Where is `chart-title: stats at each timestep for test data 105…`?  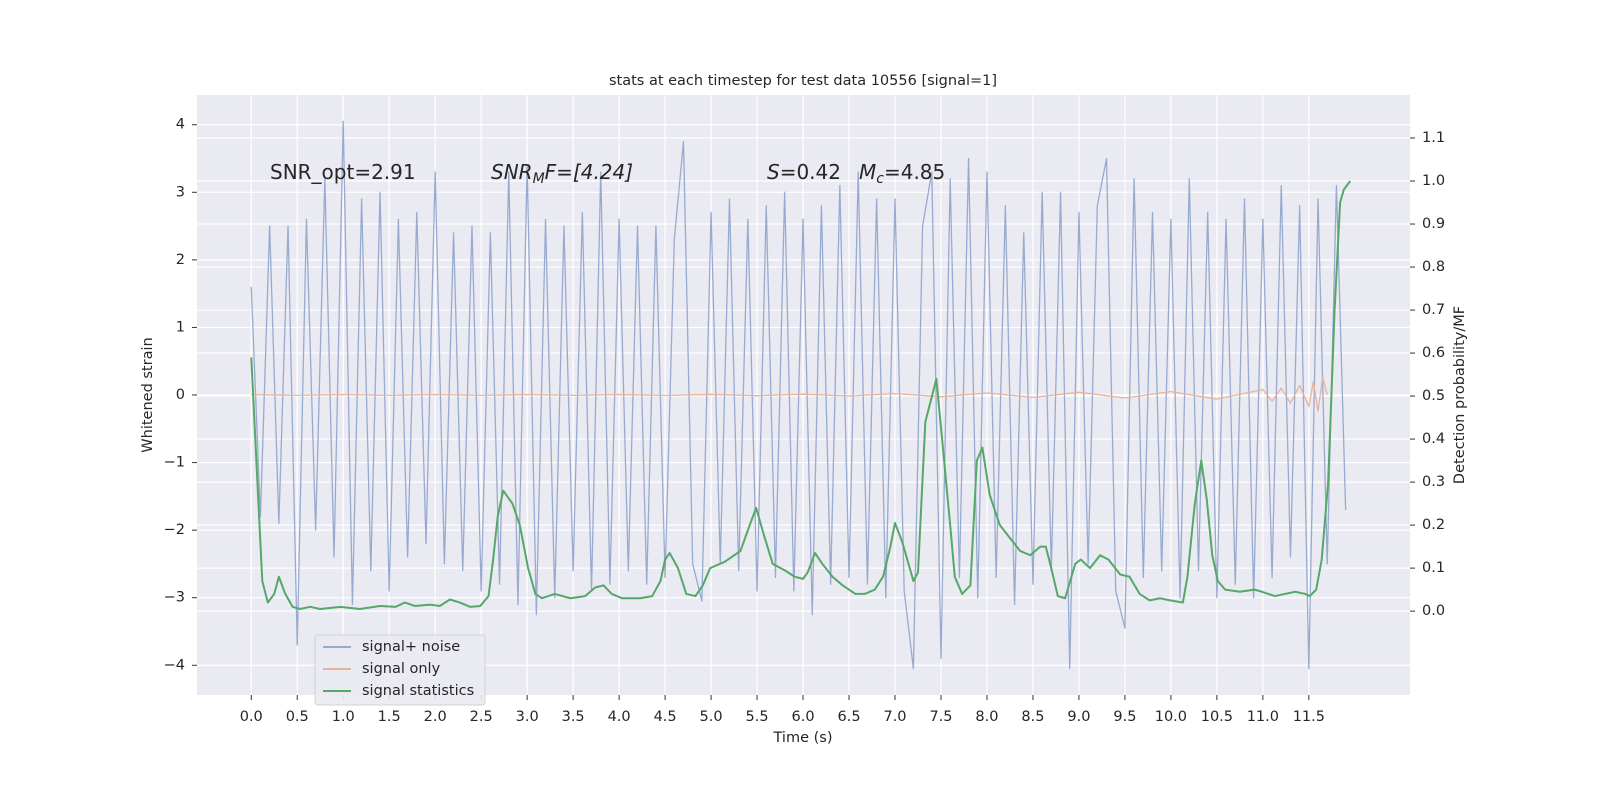 chart-title: stats at each timestep for test data 105… is located at coordinates (803, 81).